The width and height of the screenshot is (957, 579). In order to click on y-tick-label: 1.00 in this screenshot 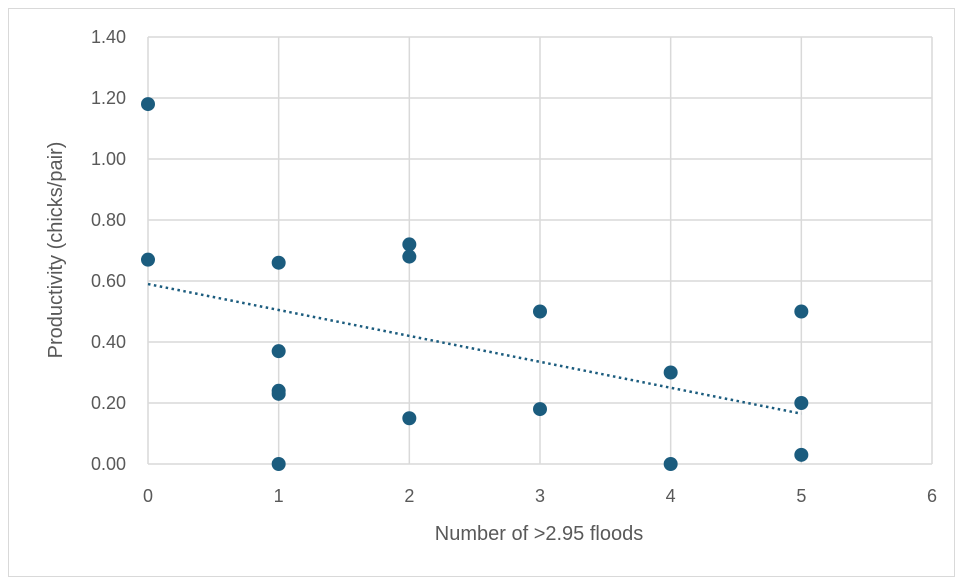, I will do `click(108, 159)`.